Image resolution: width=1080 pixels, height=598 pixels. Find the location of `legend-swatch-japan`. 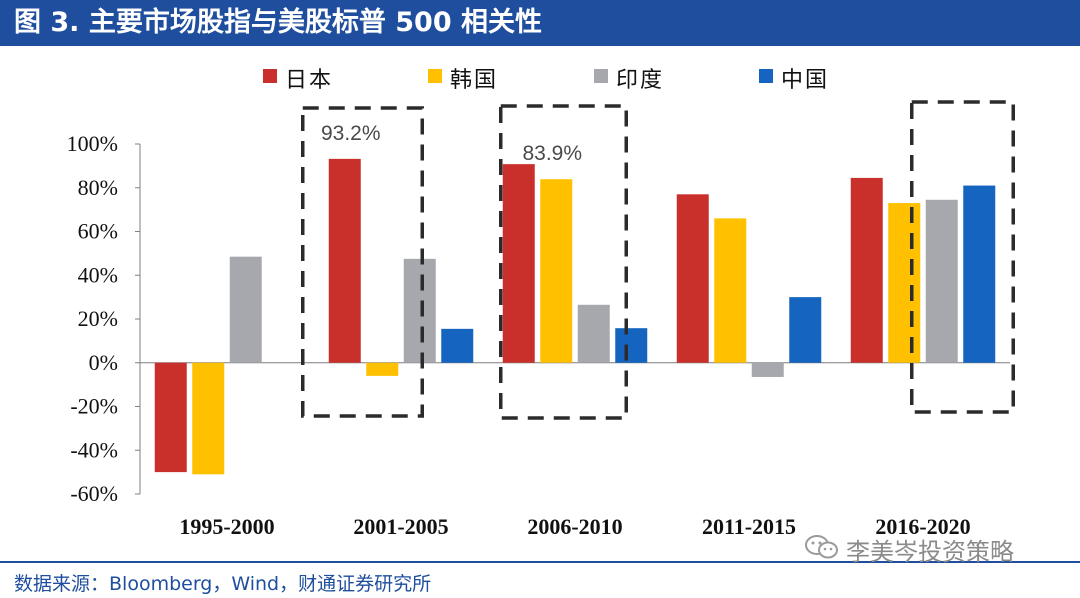

legend-swatch-japan is located at coordinates (270, 76).